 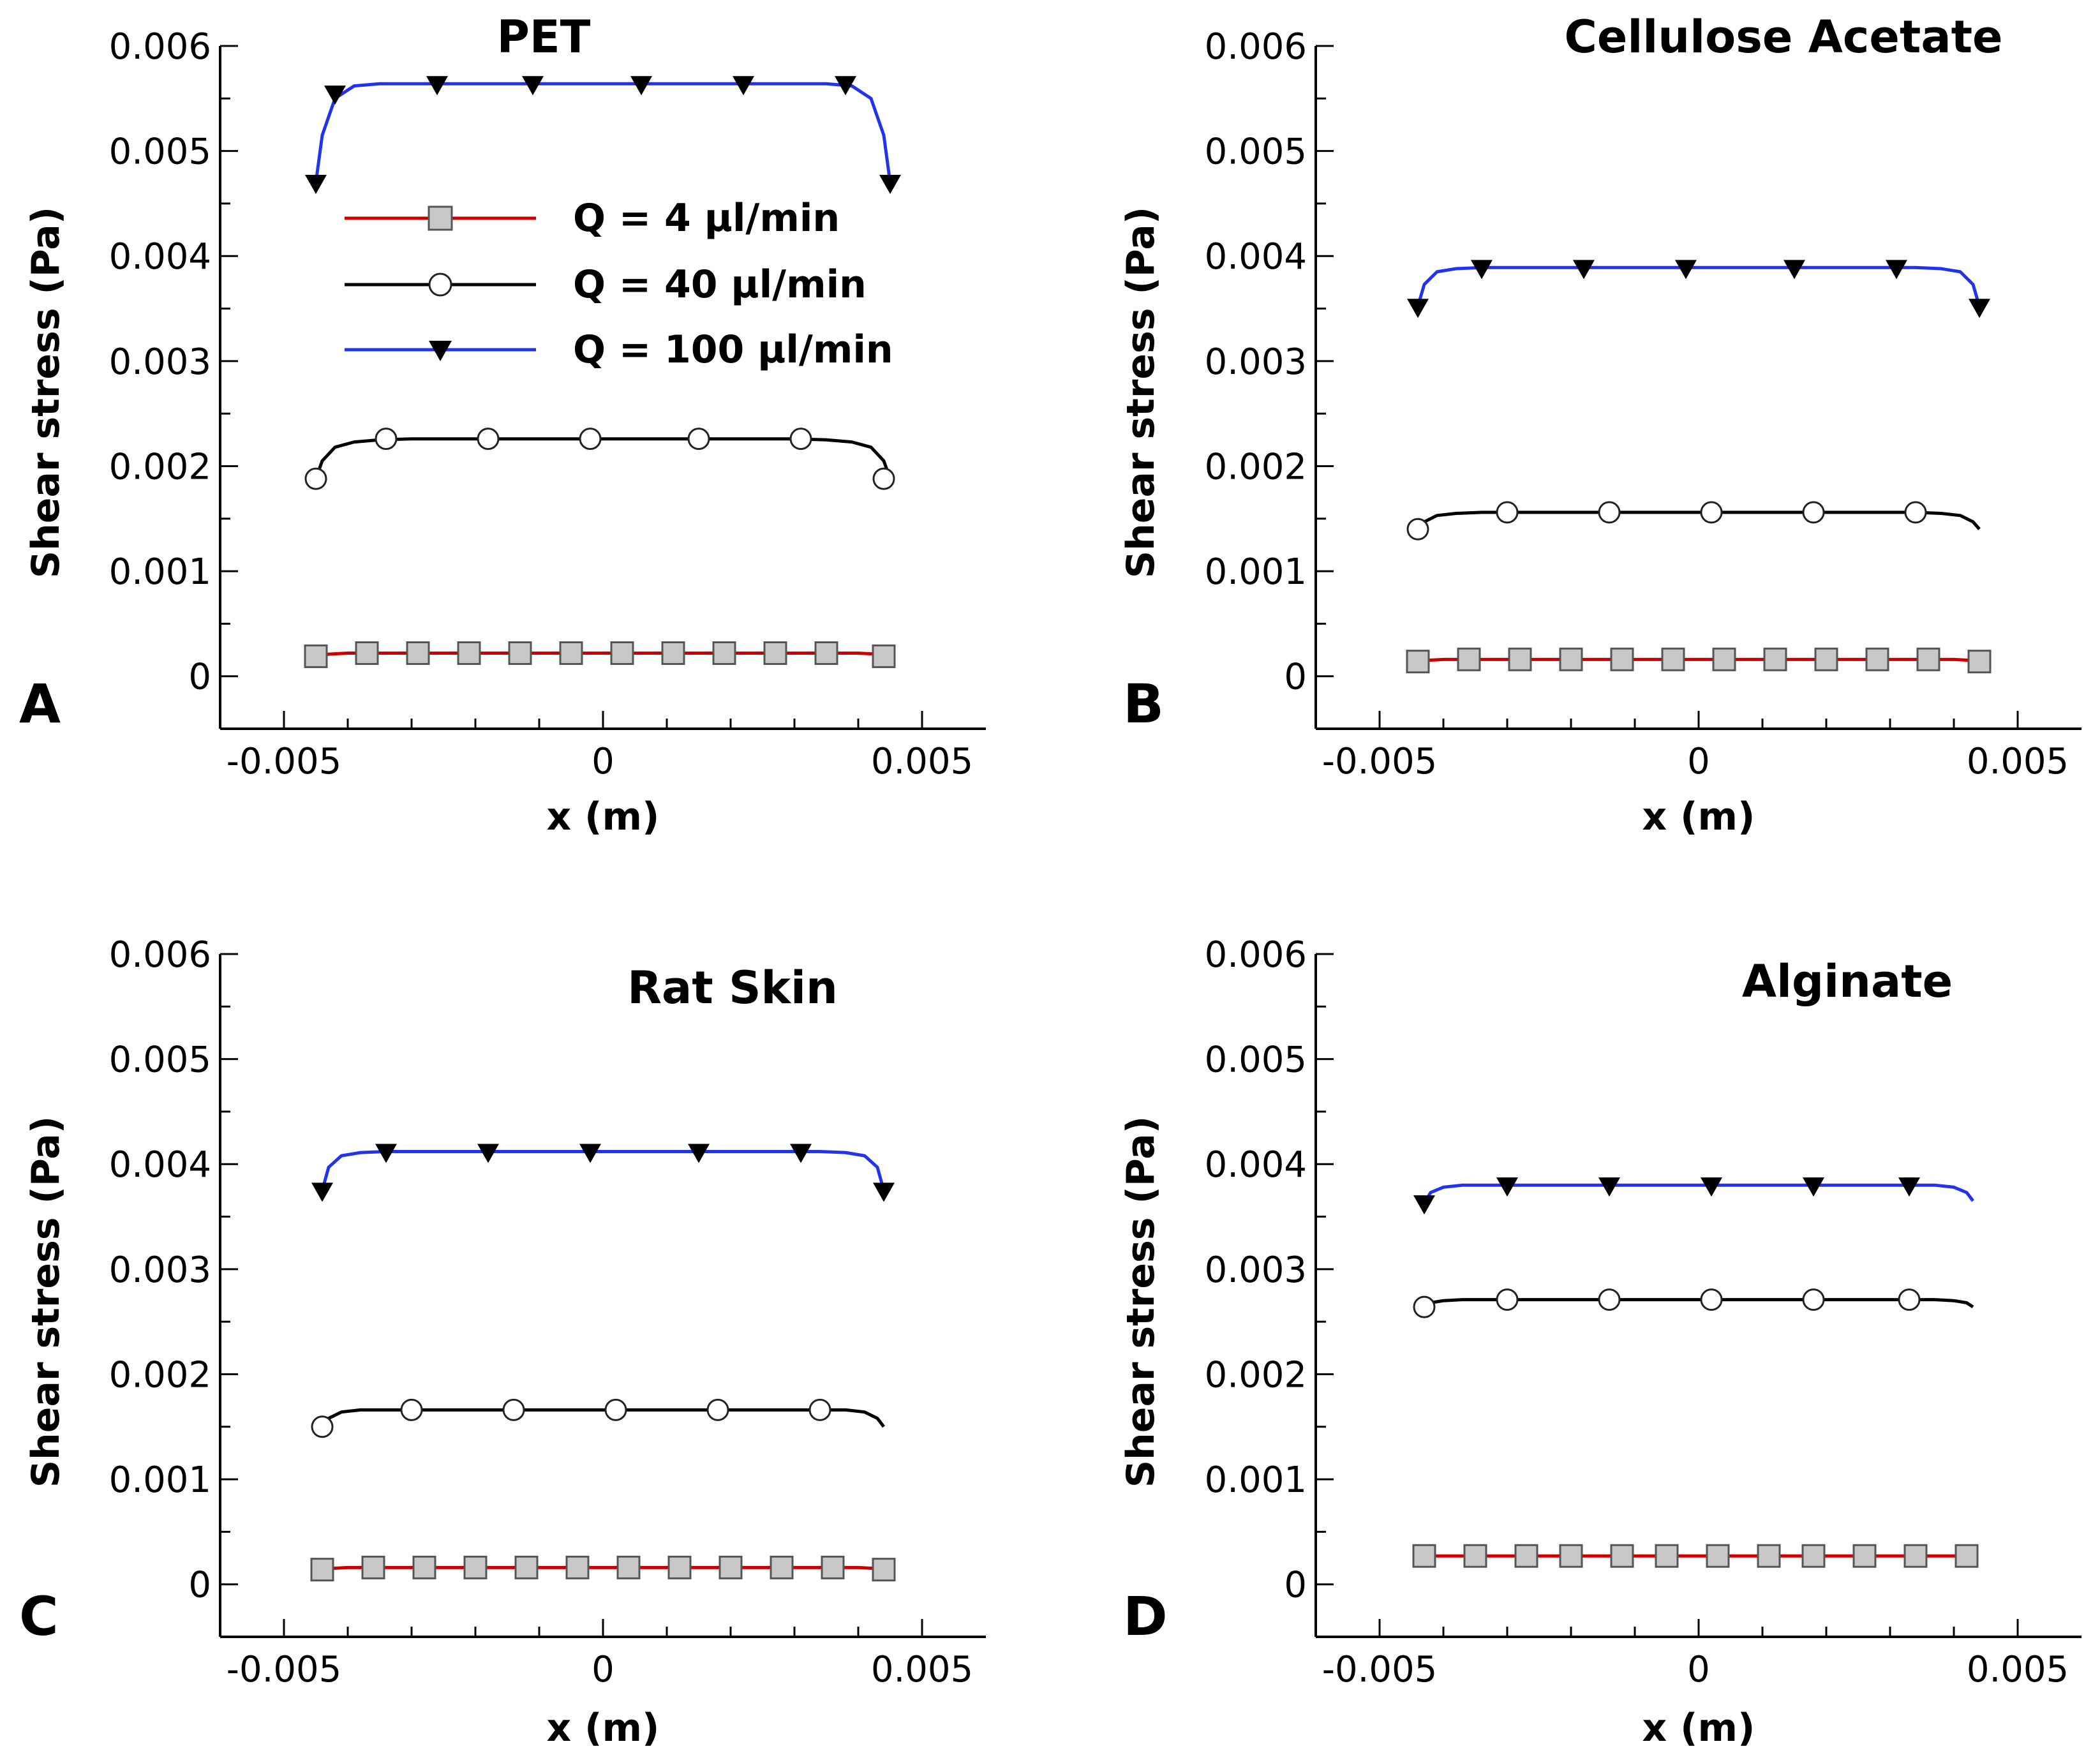 I want to click on legend-marker-triangle, so click(x=440, y=351).